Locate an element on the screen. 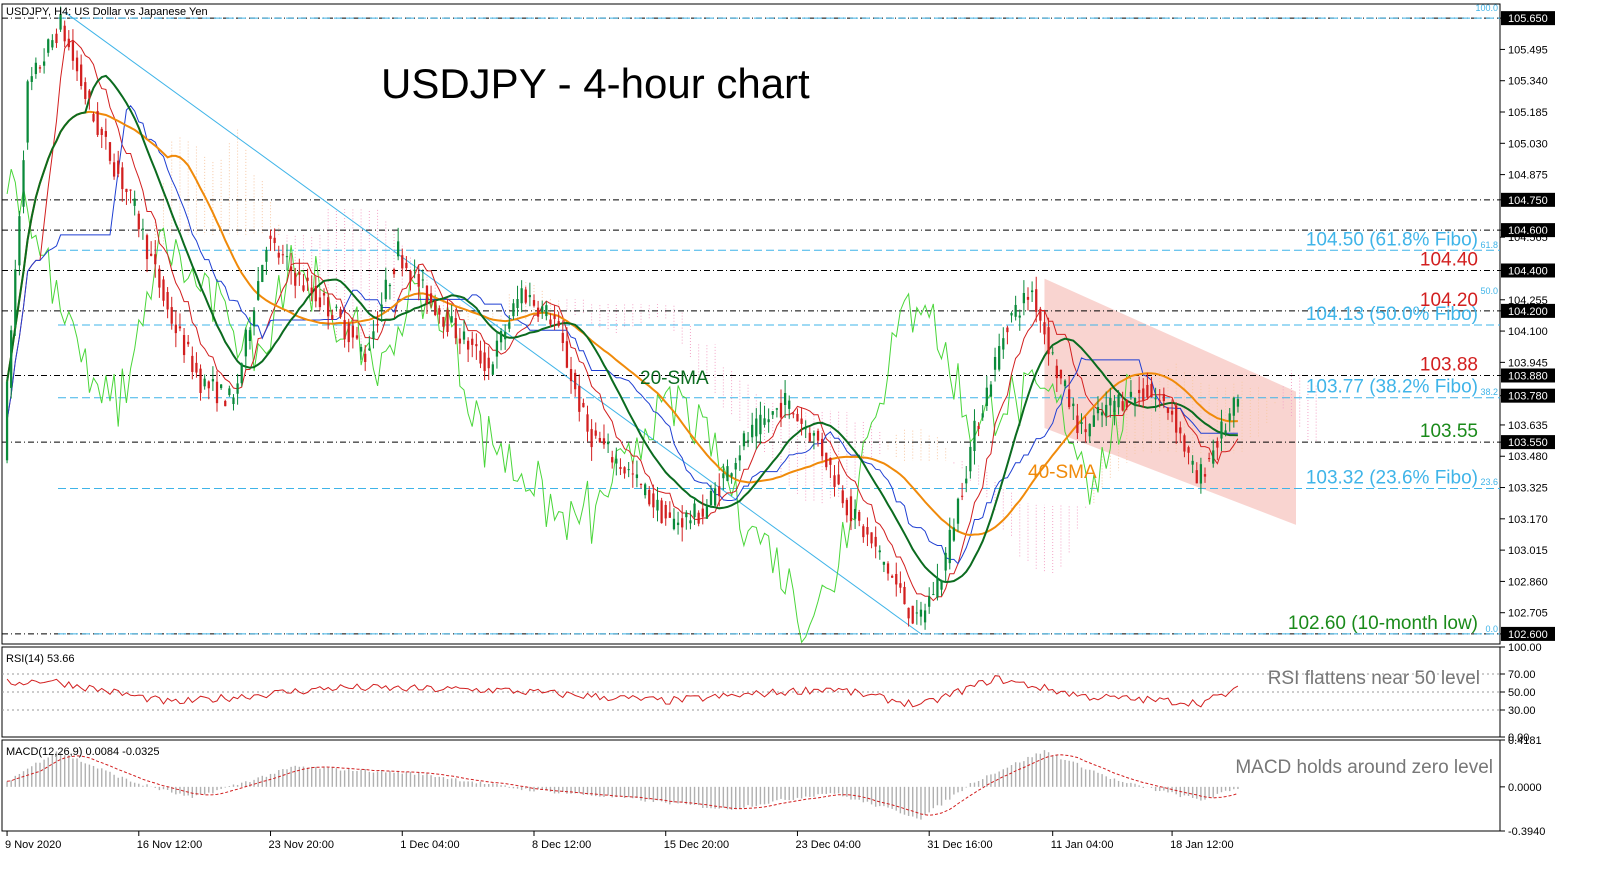 The width and height of the screenshot is (1607, 877). time-tick-label: 31 Dec 16:00 is located at coordinates (959, 845).